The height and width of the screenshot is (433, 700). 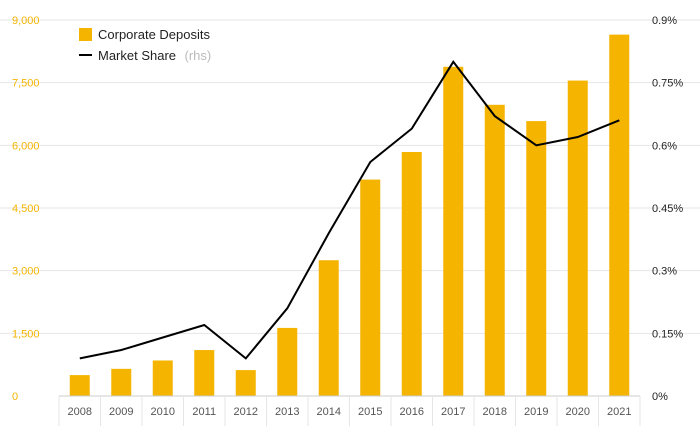 I want to click on legend-line-name: Market Share, so click(x=137, y=55).